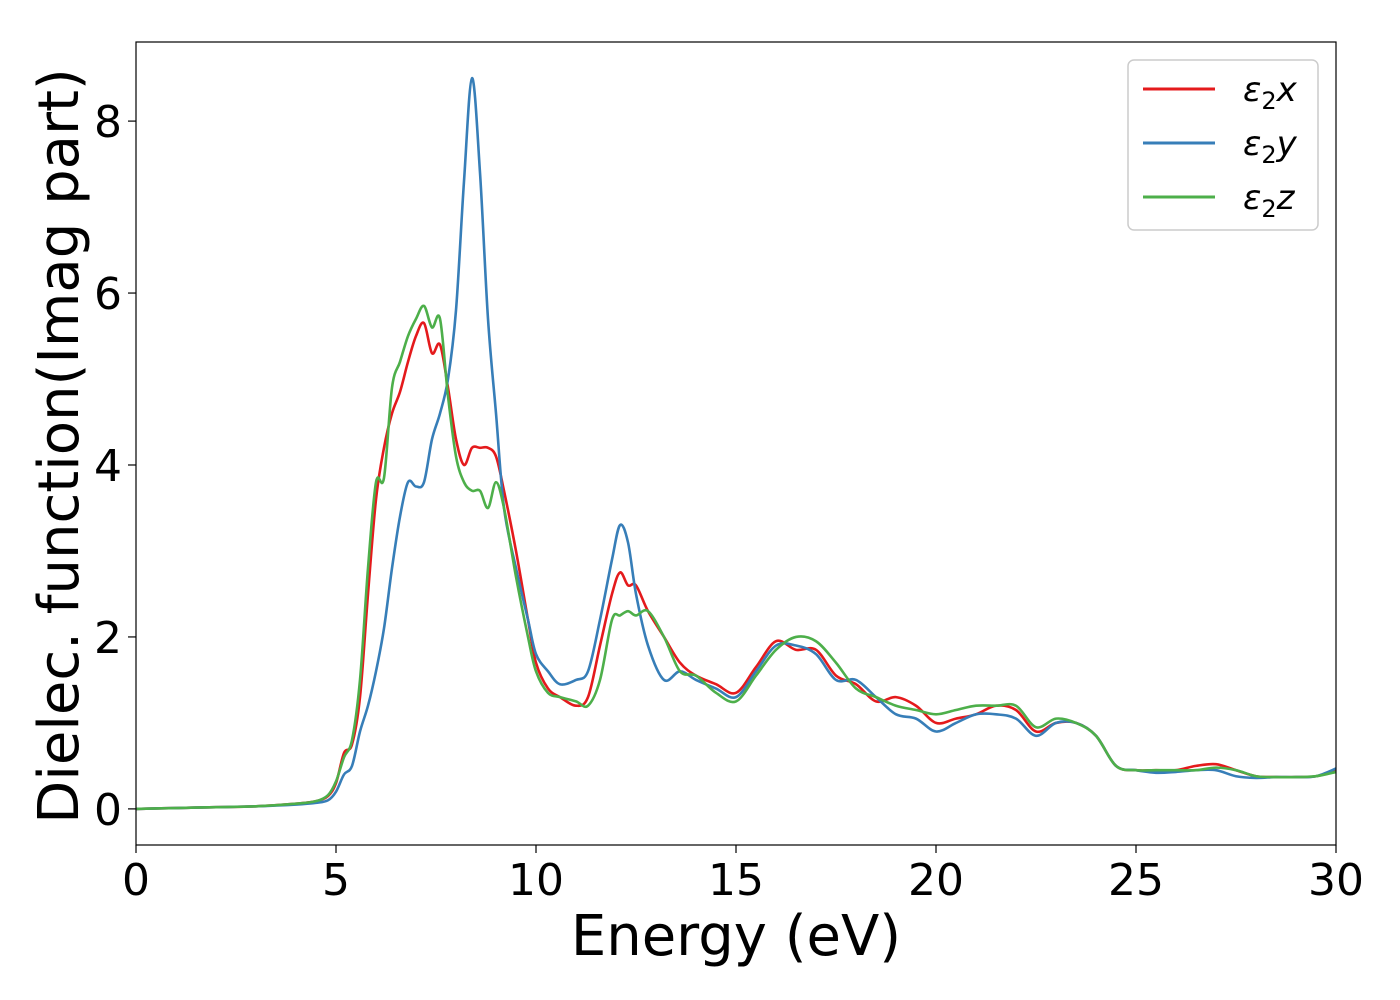 The image size is (1400, 1000). Describe the element at coordinates (108, 810) in the screenshot. I see `y-tick-label: 0` at that location.